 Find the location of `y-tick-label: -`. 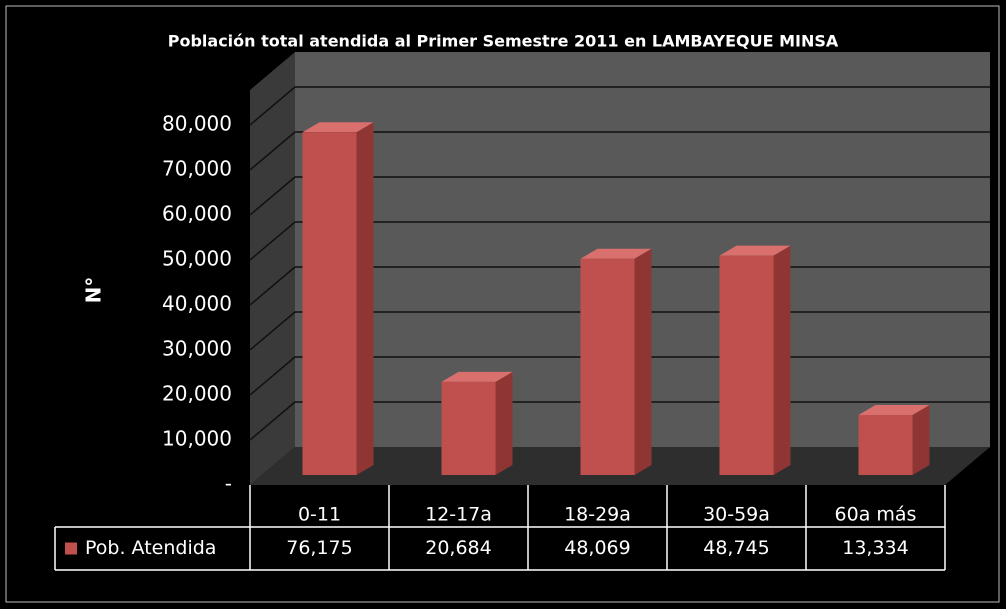

y-tick-label: - is located at coordinates (228, 484).